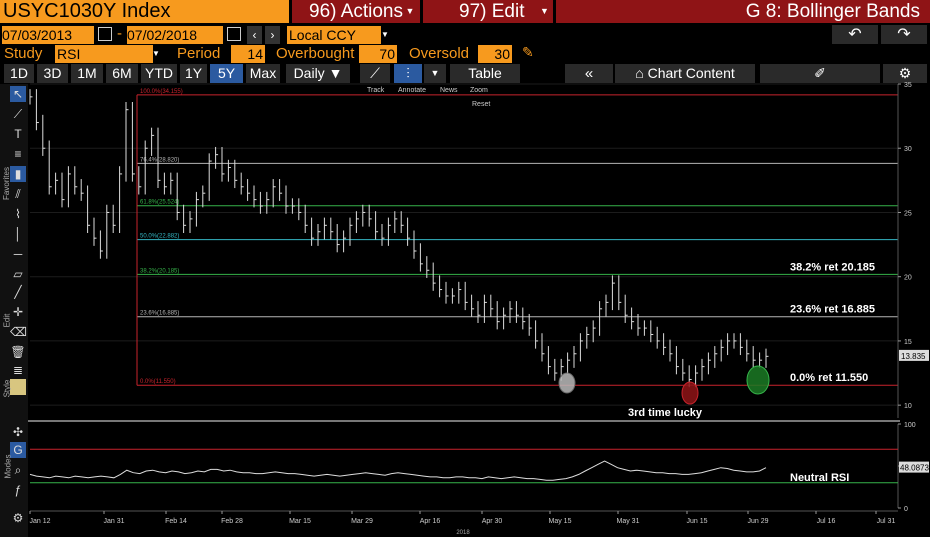 The image size is (930, 537). I want to click on range-button-1m: 1M, so click(87, 73).